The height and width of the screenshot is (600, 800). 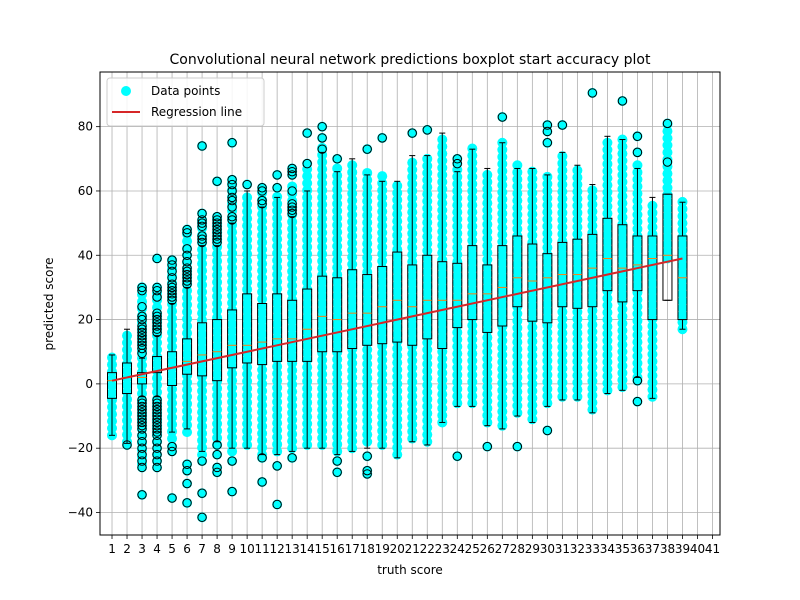 I want to click on x-tick-label: 26, so click(x=487, y=549).